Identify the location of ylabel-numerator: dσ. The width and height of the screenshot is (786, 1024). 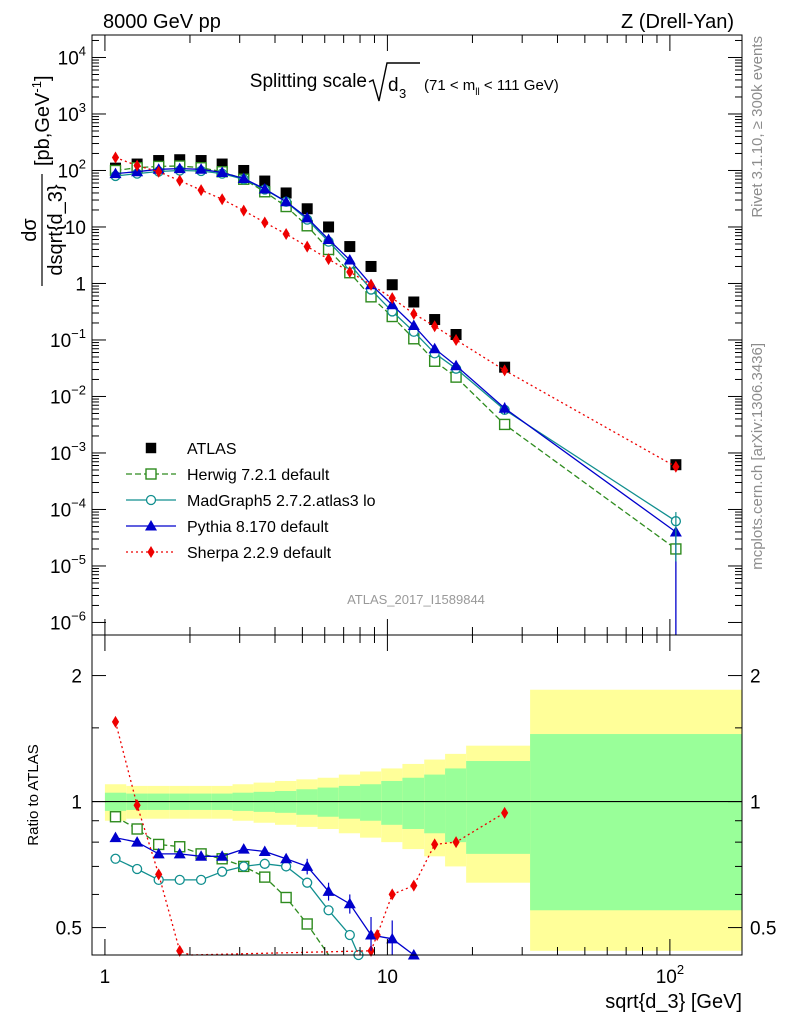
(30, 230).